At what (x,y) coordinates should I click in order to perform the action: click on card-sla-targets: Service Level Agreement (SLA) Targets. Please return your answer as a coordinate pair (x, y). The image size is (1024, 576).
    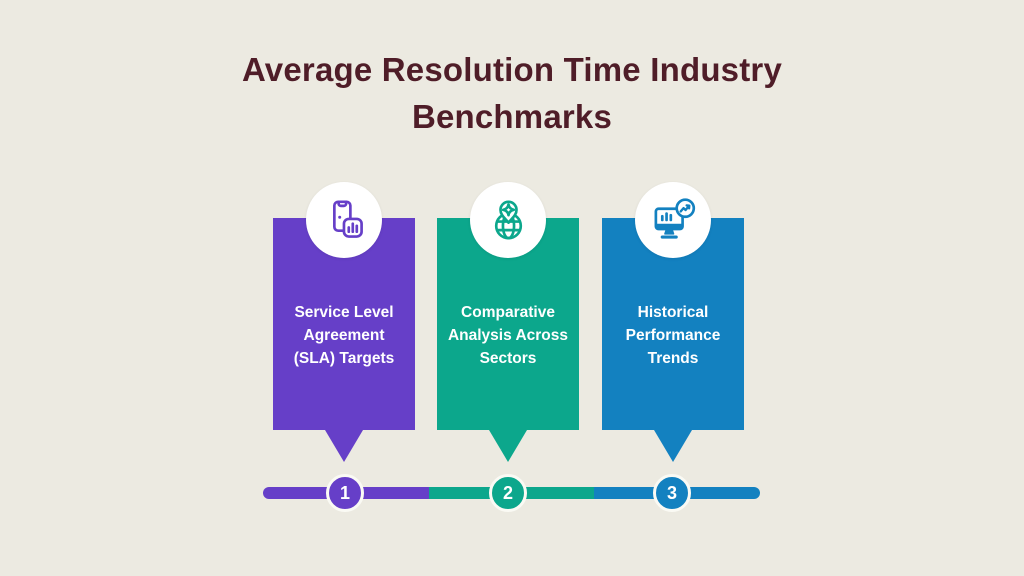
    Looking at the image, I should click on (344, 322).